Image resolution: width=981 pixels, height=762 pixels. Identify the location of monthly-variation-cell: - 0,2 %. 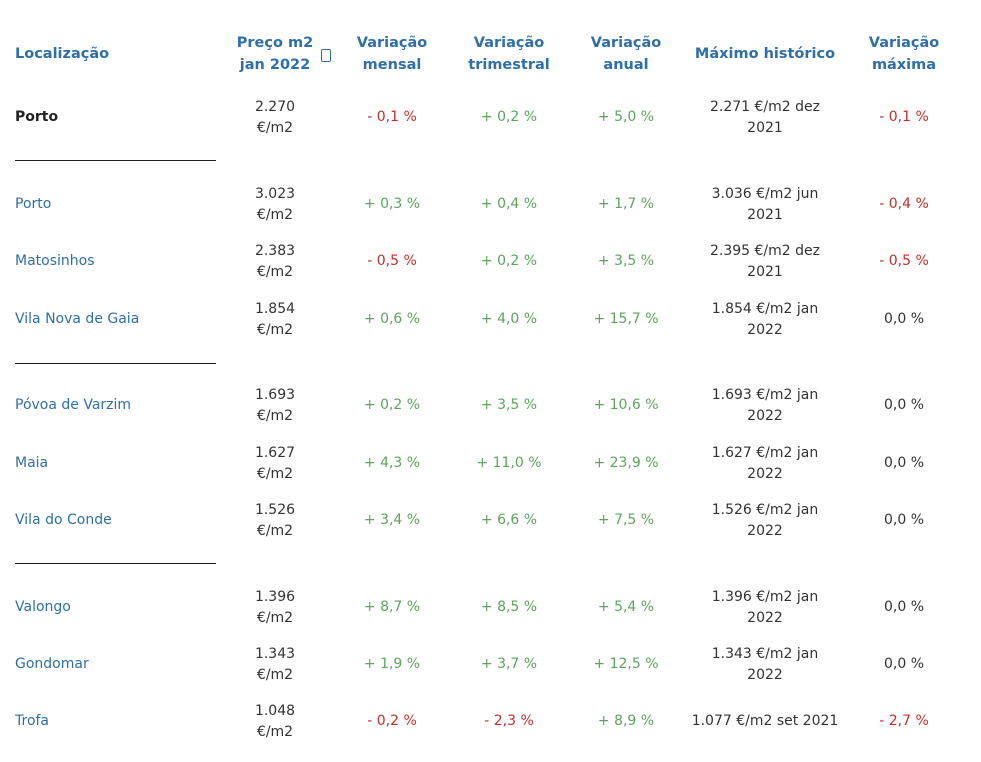
(392, 722).